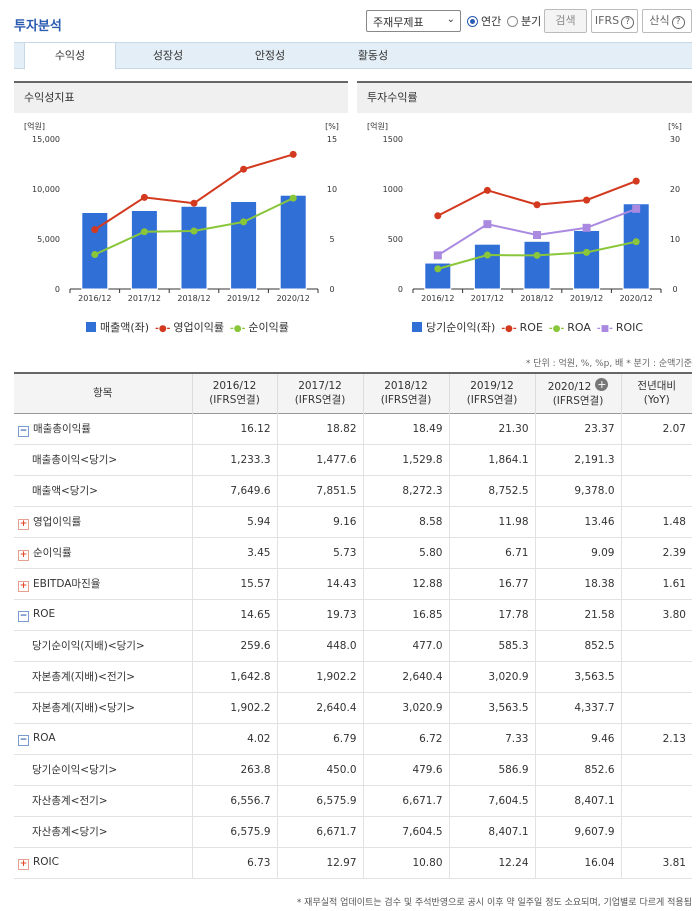 This screenshot has width=700, height=911. Describe the element at coordinates (270, 55) in the screenshot. I see `tab-stability: 안정성` at that location.